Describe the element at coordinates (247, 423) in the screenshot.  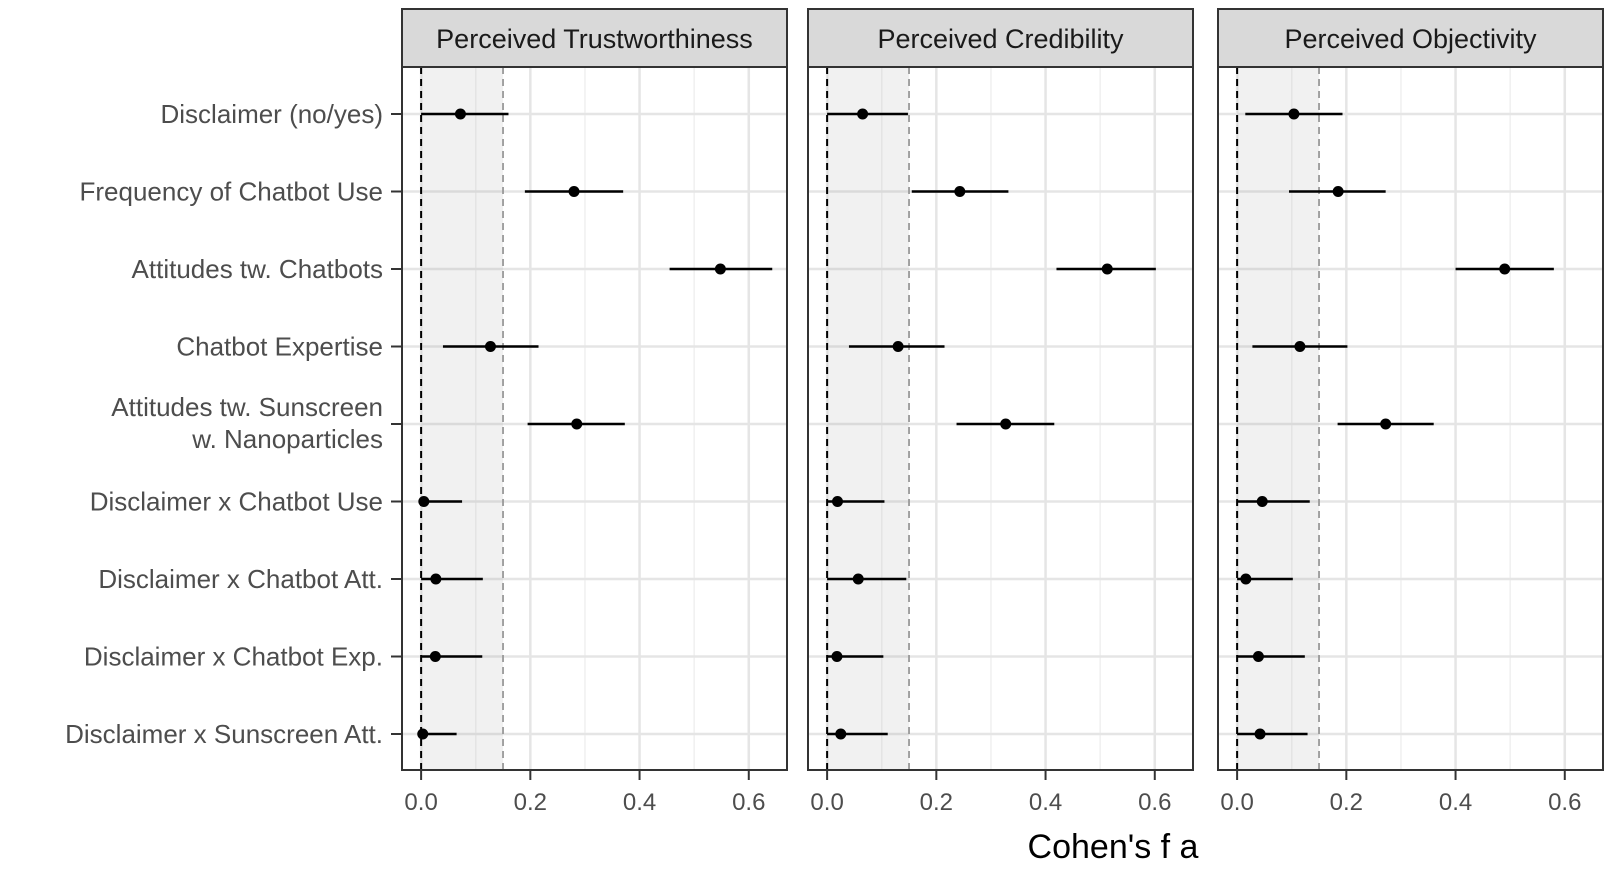
I see `category-label: Attitudes tw. Sunscreen w. Nanoparticles` at that location.